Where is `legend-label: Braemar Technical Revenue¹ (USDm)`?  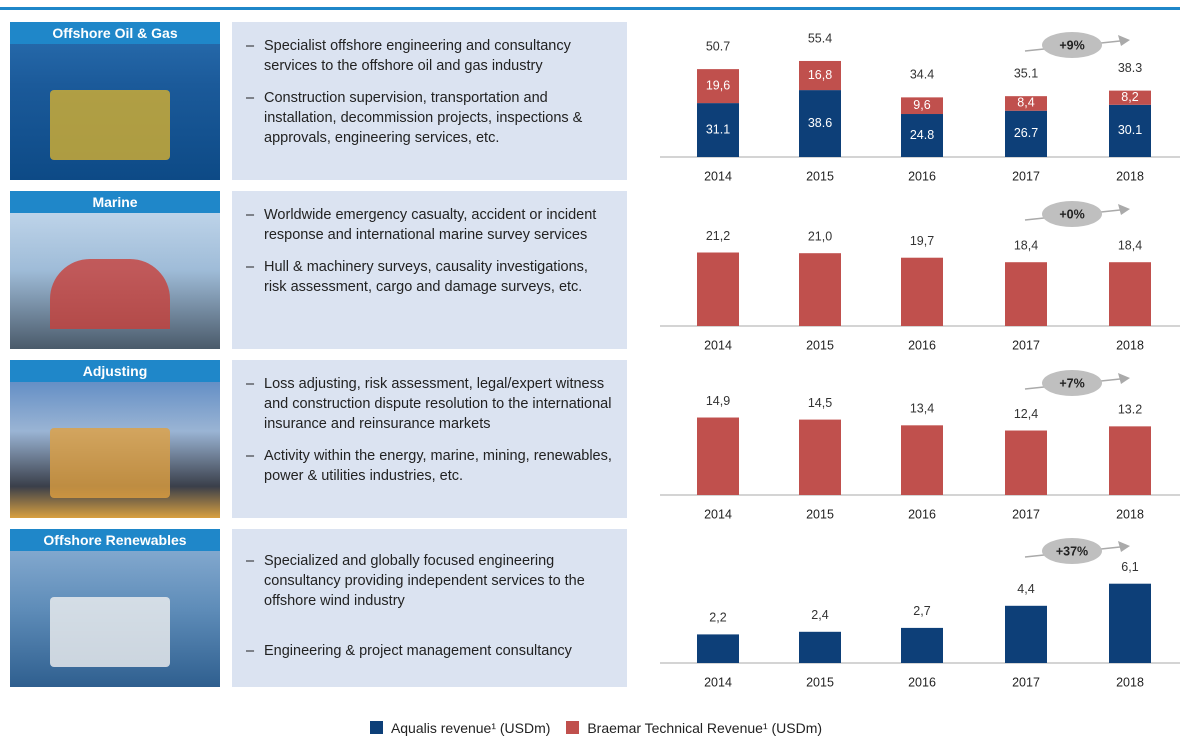
legend-label: Braemar Technical Revenue¹ (USDm) is located at coordinates (705, 728).